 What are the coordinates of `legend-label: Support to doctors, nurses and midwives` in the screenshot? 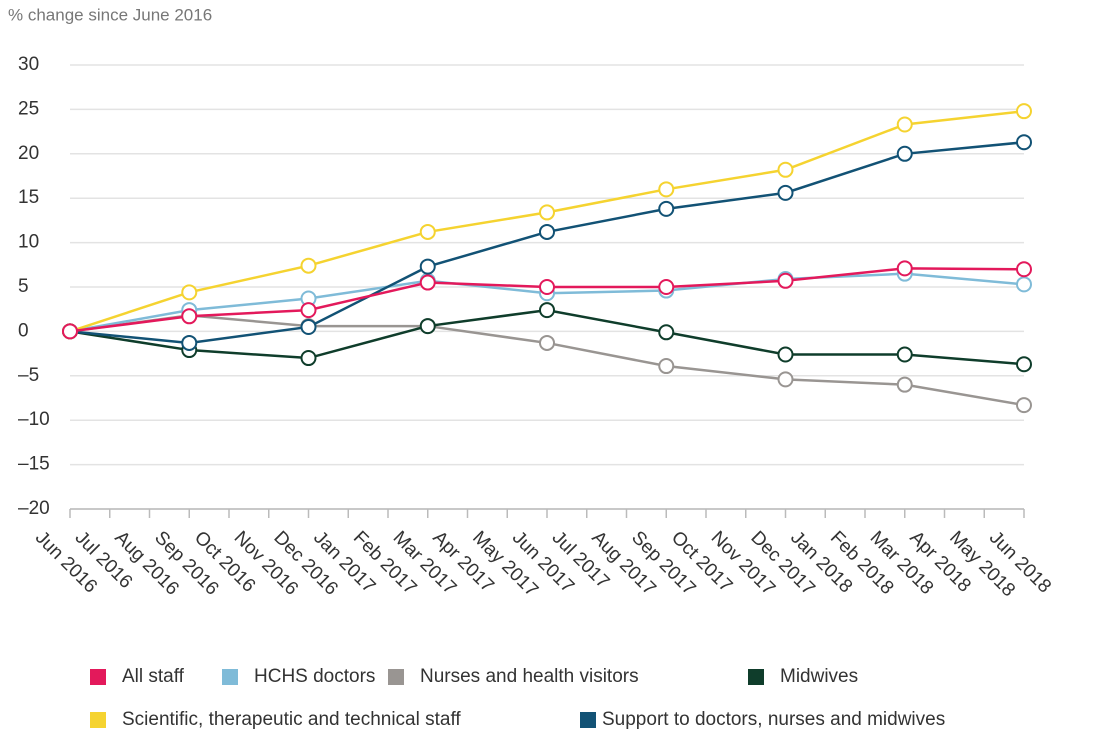 It's located at (773, 719).